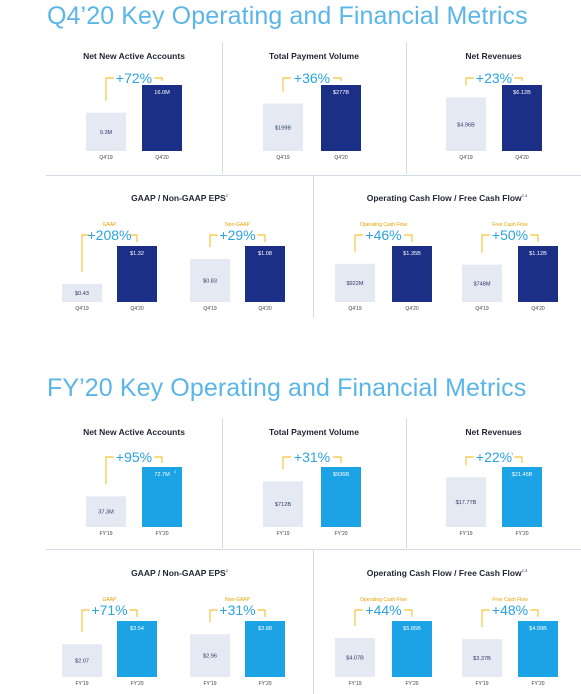  I want to click on data-label-current: $1.32, so click(137, 254).